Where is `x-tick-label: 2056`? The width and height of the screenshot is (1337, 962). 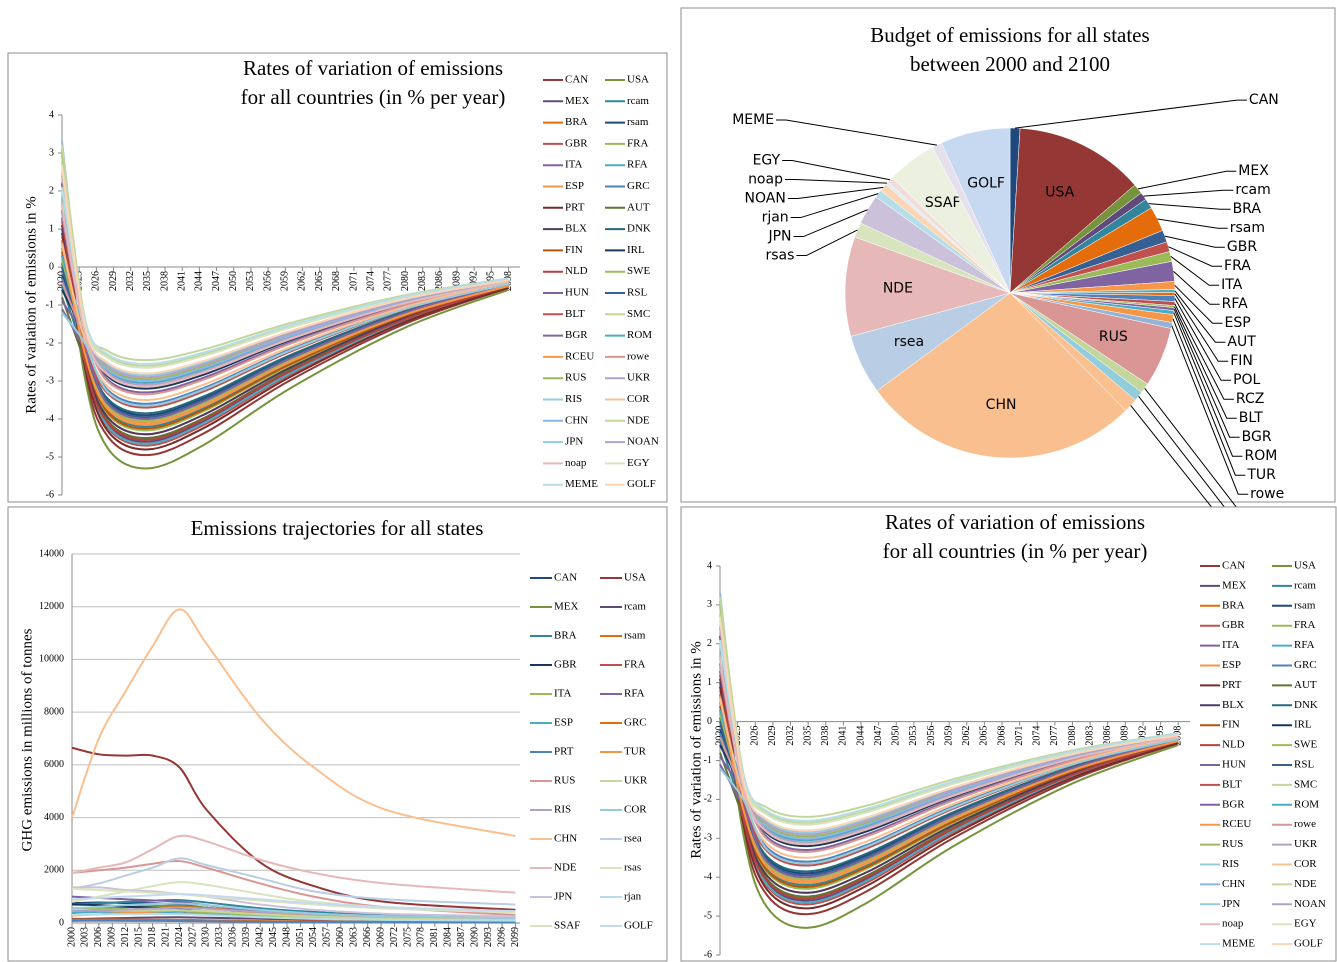 x-tick-label: 2056 is located at coordinates (931, 736).